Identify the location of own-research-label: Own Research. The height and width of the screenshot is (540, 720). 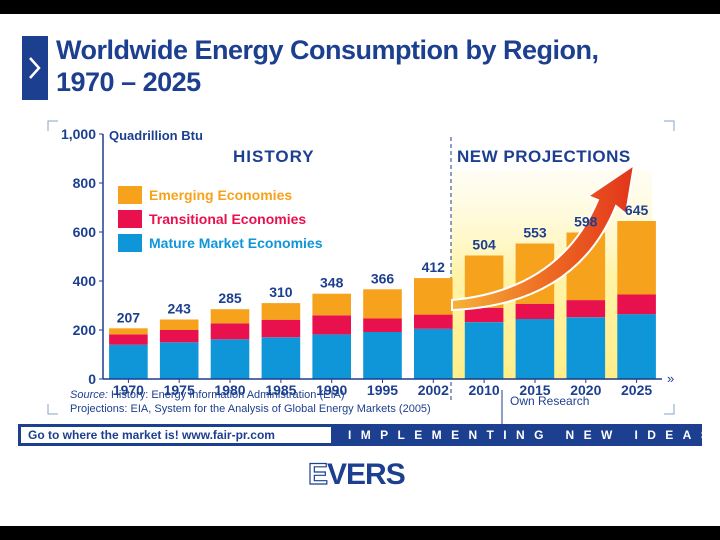
(550, 401).